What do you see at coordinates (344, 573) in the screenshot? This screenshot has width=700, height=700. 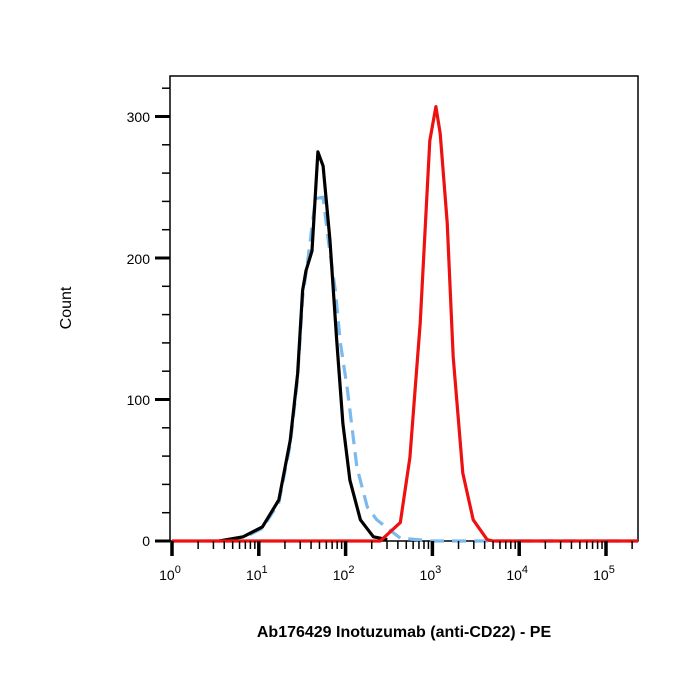 I see `x-tick-label: 10²` at bounding box center [344, 573].